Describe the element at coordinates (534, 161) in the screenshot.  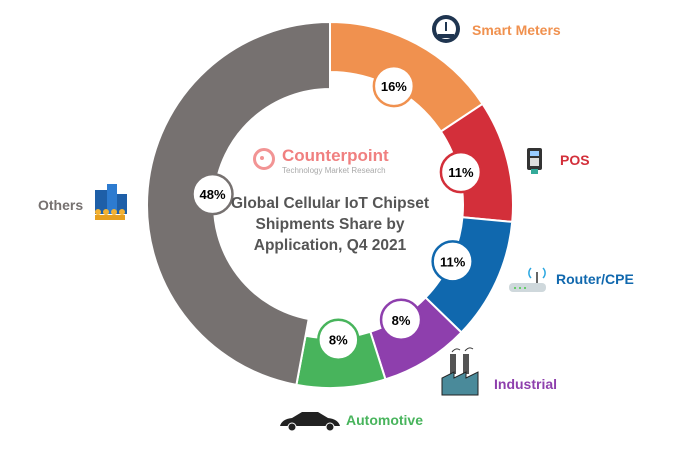
I see `pos-terminal-icon` at that location.